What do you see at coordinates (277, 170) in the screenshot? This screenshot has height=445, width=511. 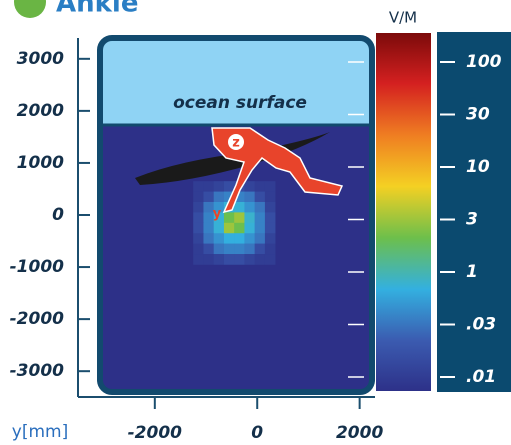 I see `surfer` at bounding box center [277, 170].